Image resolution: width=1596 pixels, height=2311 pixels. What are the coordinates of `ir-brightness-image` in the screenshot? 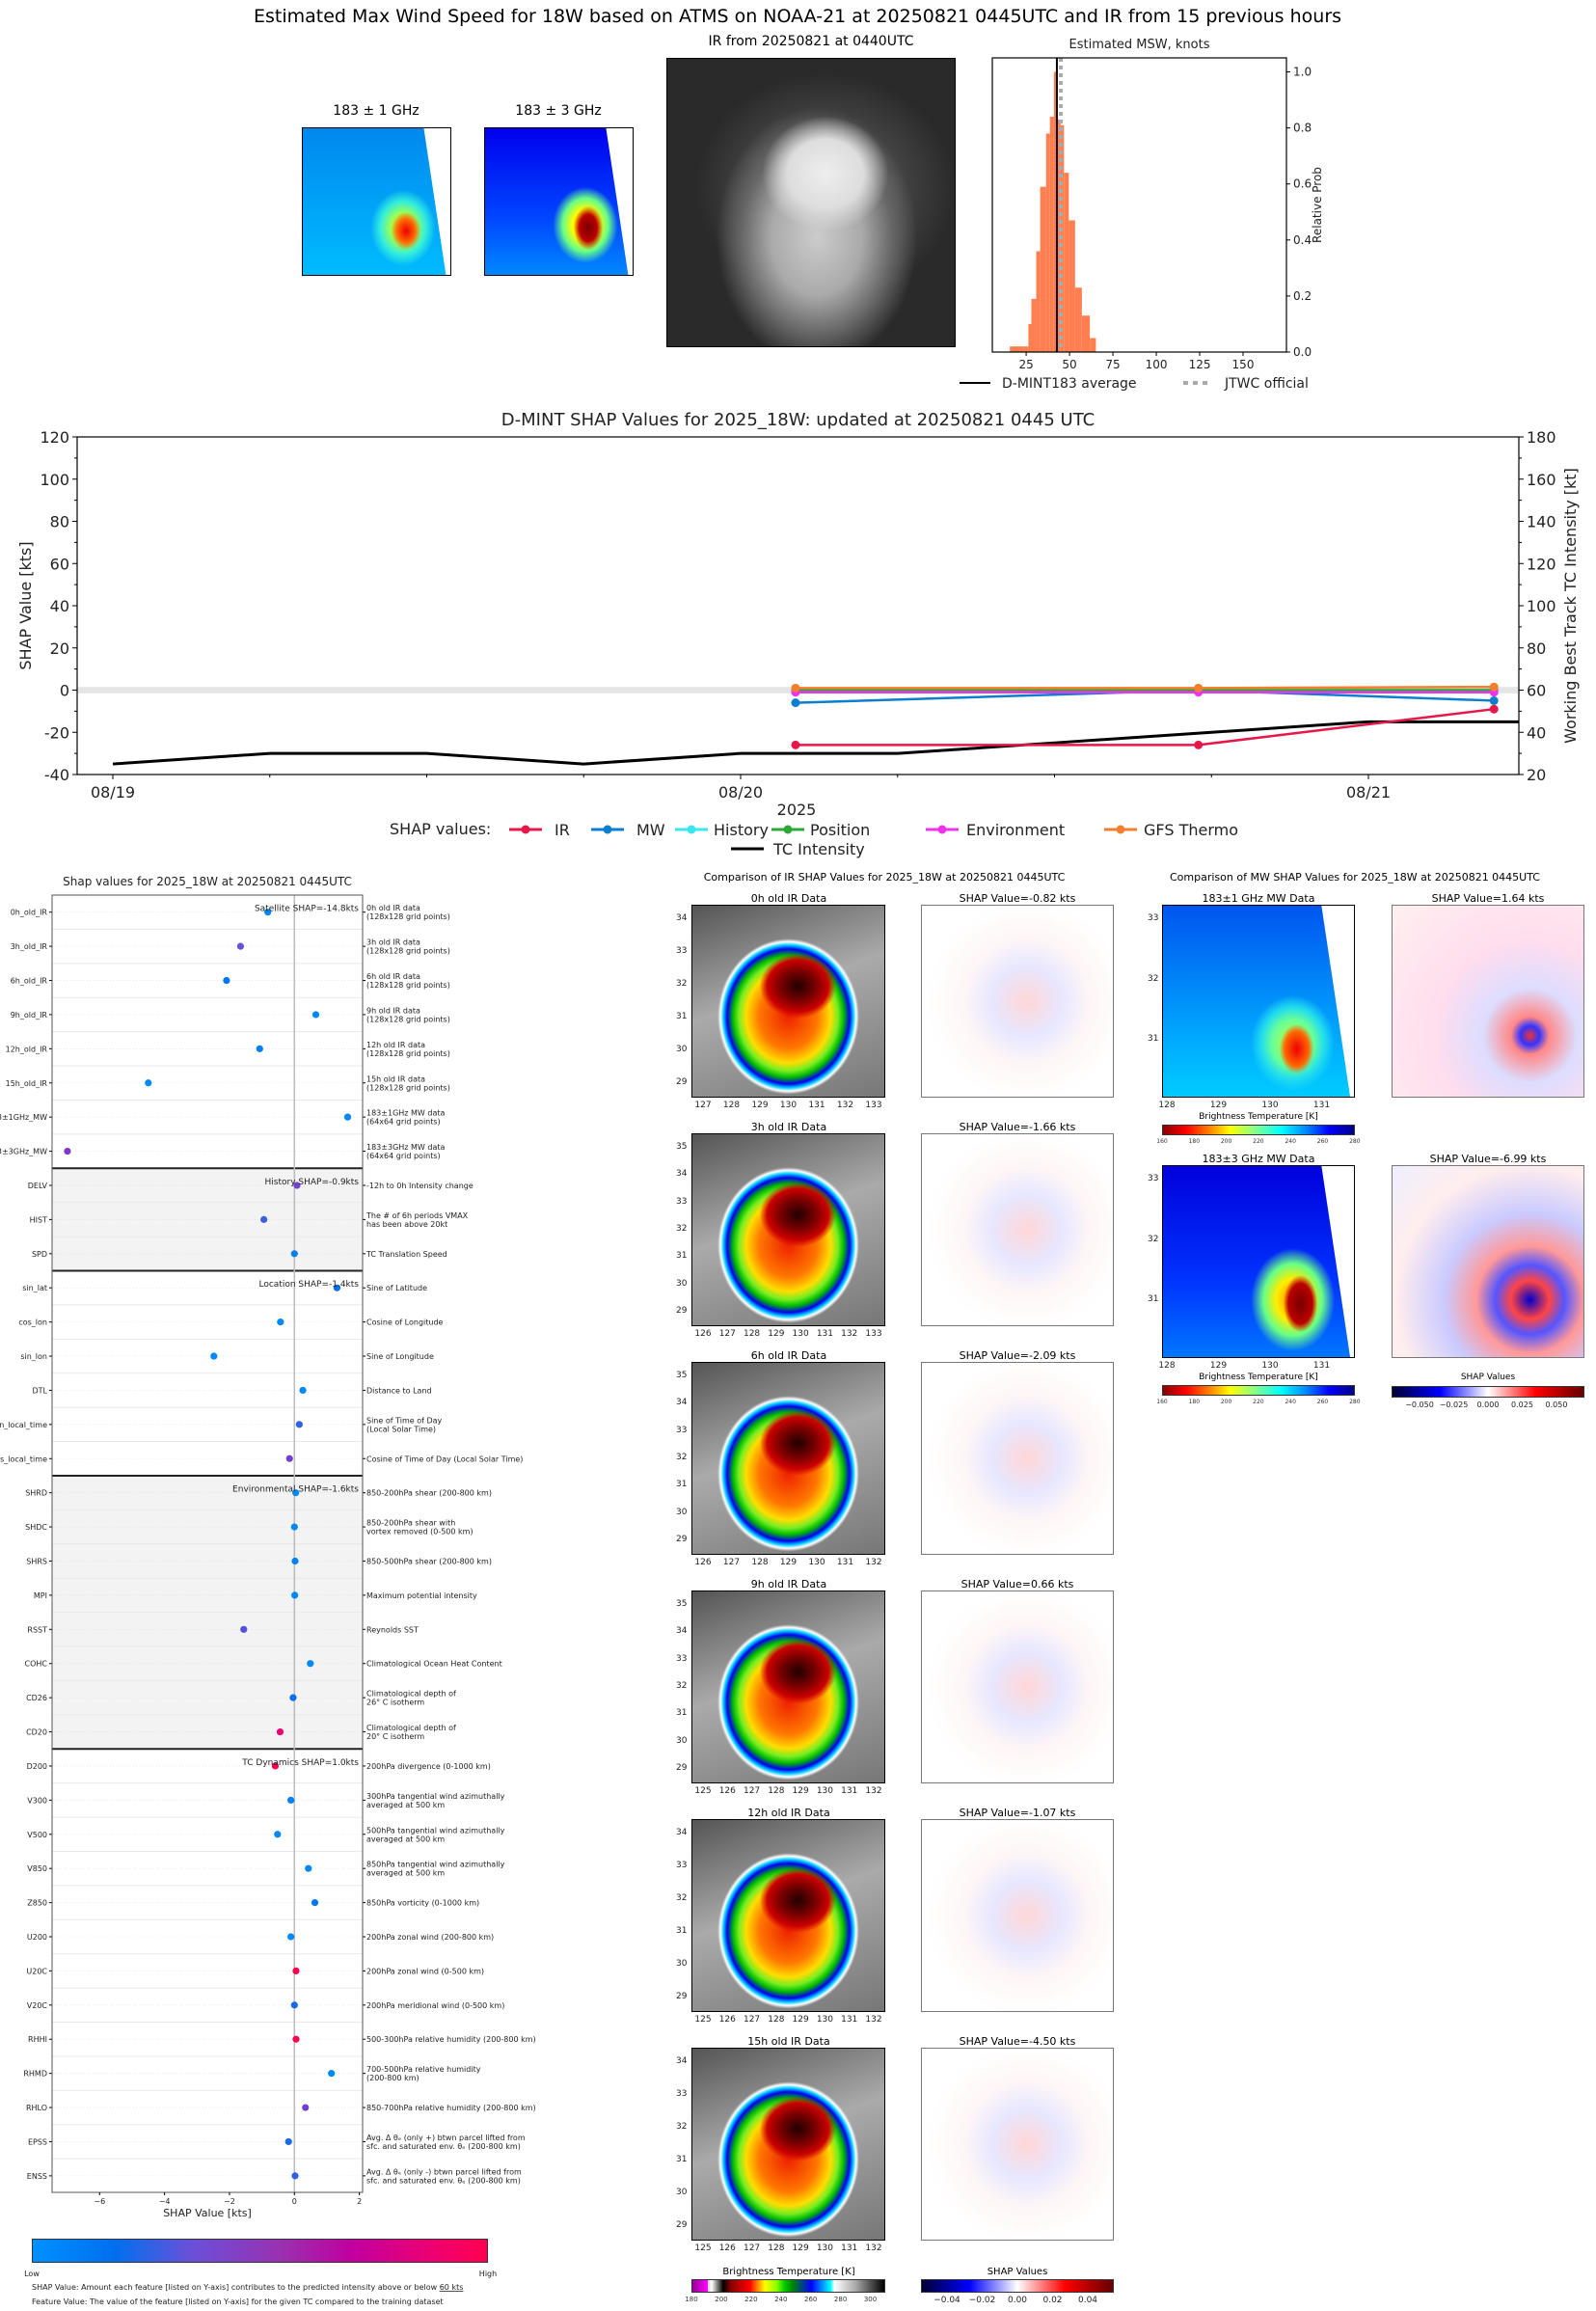 It's located at (788, 1458).